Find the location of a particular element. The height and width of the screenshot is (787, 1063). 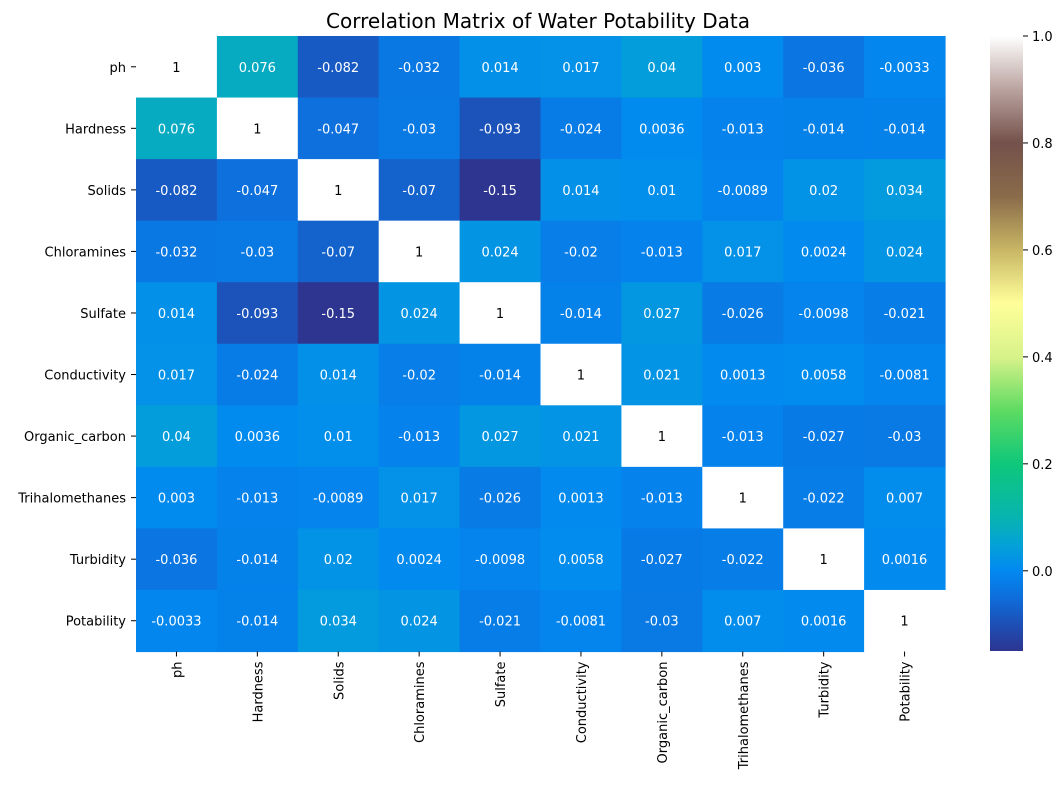

cell-annotation: 0.0058 is located at coordinates (581, 560).